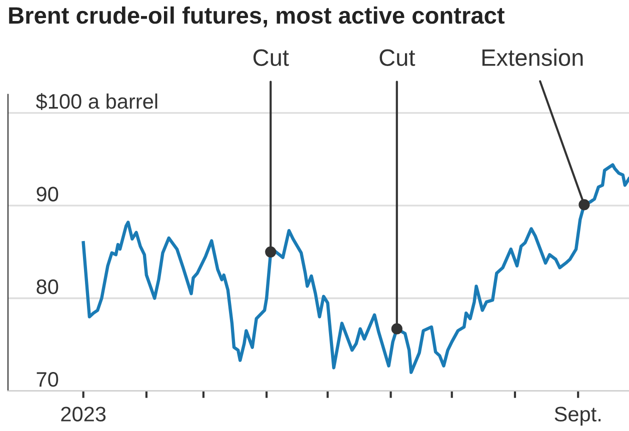 The width and height of the screenshot is (629, 431). Describe the element at coordinates (83, 414) in the screenshot. I see `x-tick-label: 2023` at that location.